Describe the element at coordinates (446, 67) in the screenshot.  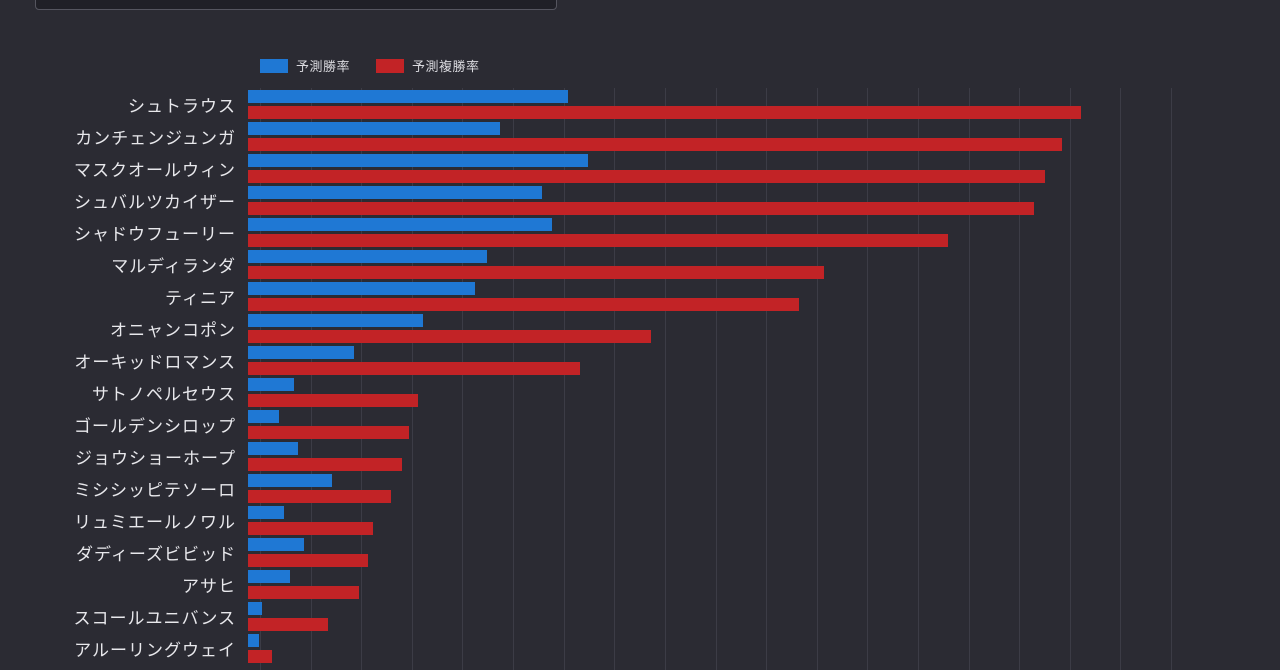
I see `legend-label: 予測複勝率` at that location.